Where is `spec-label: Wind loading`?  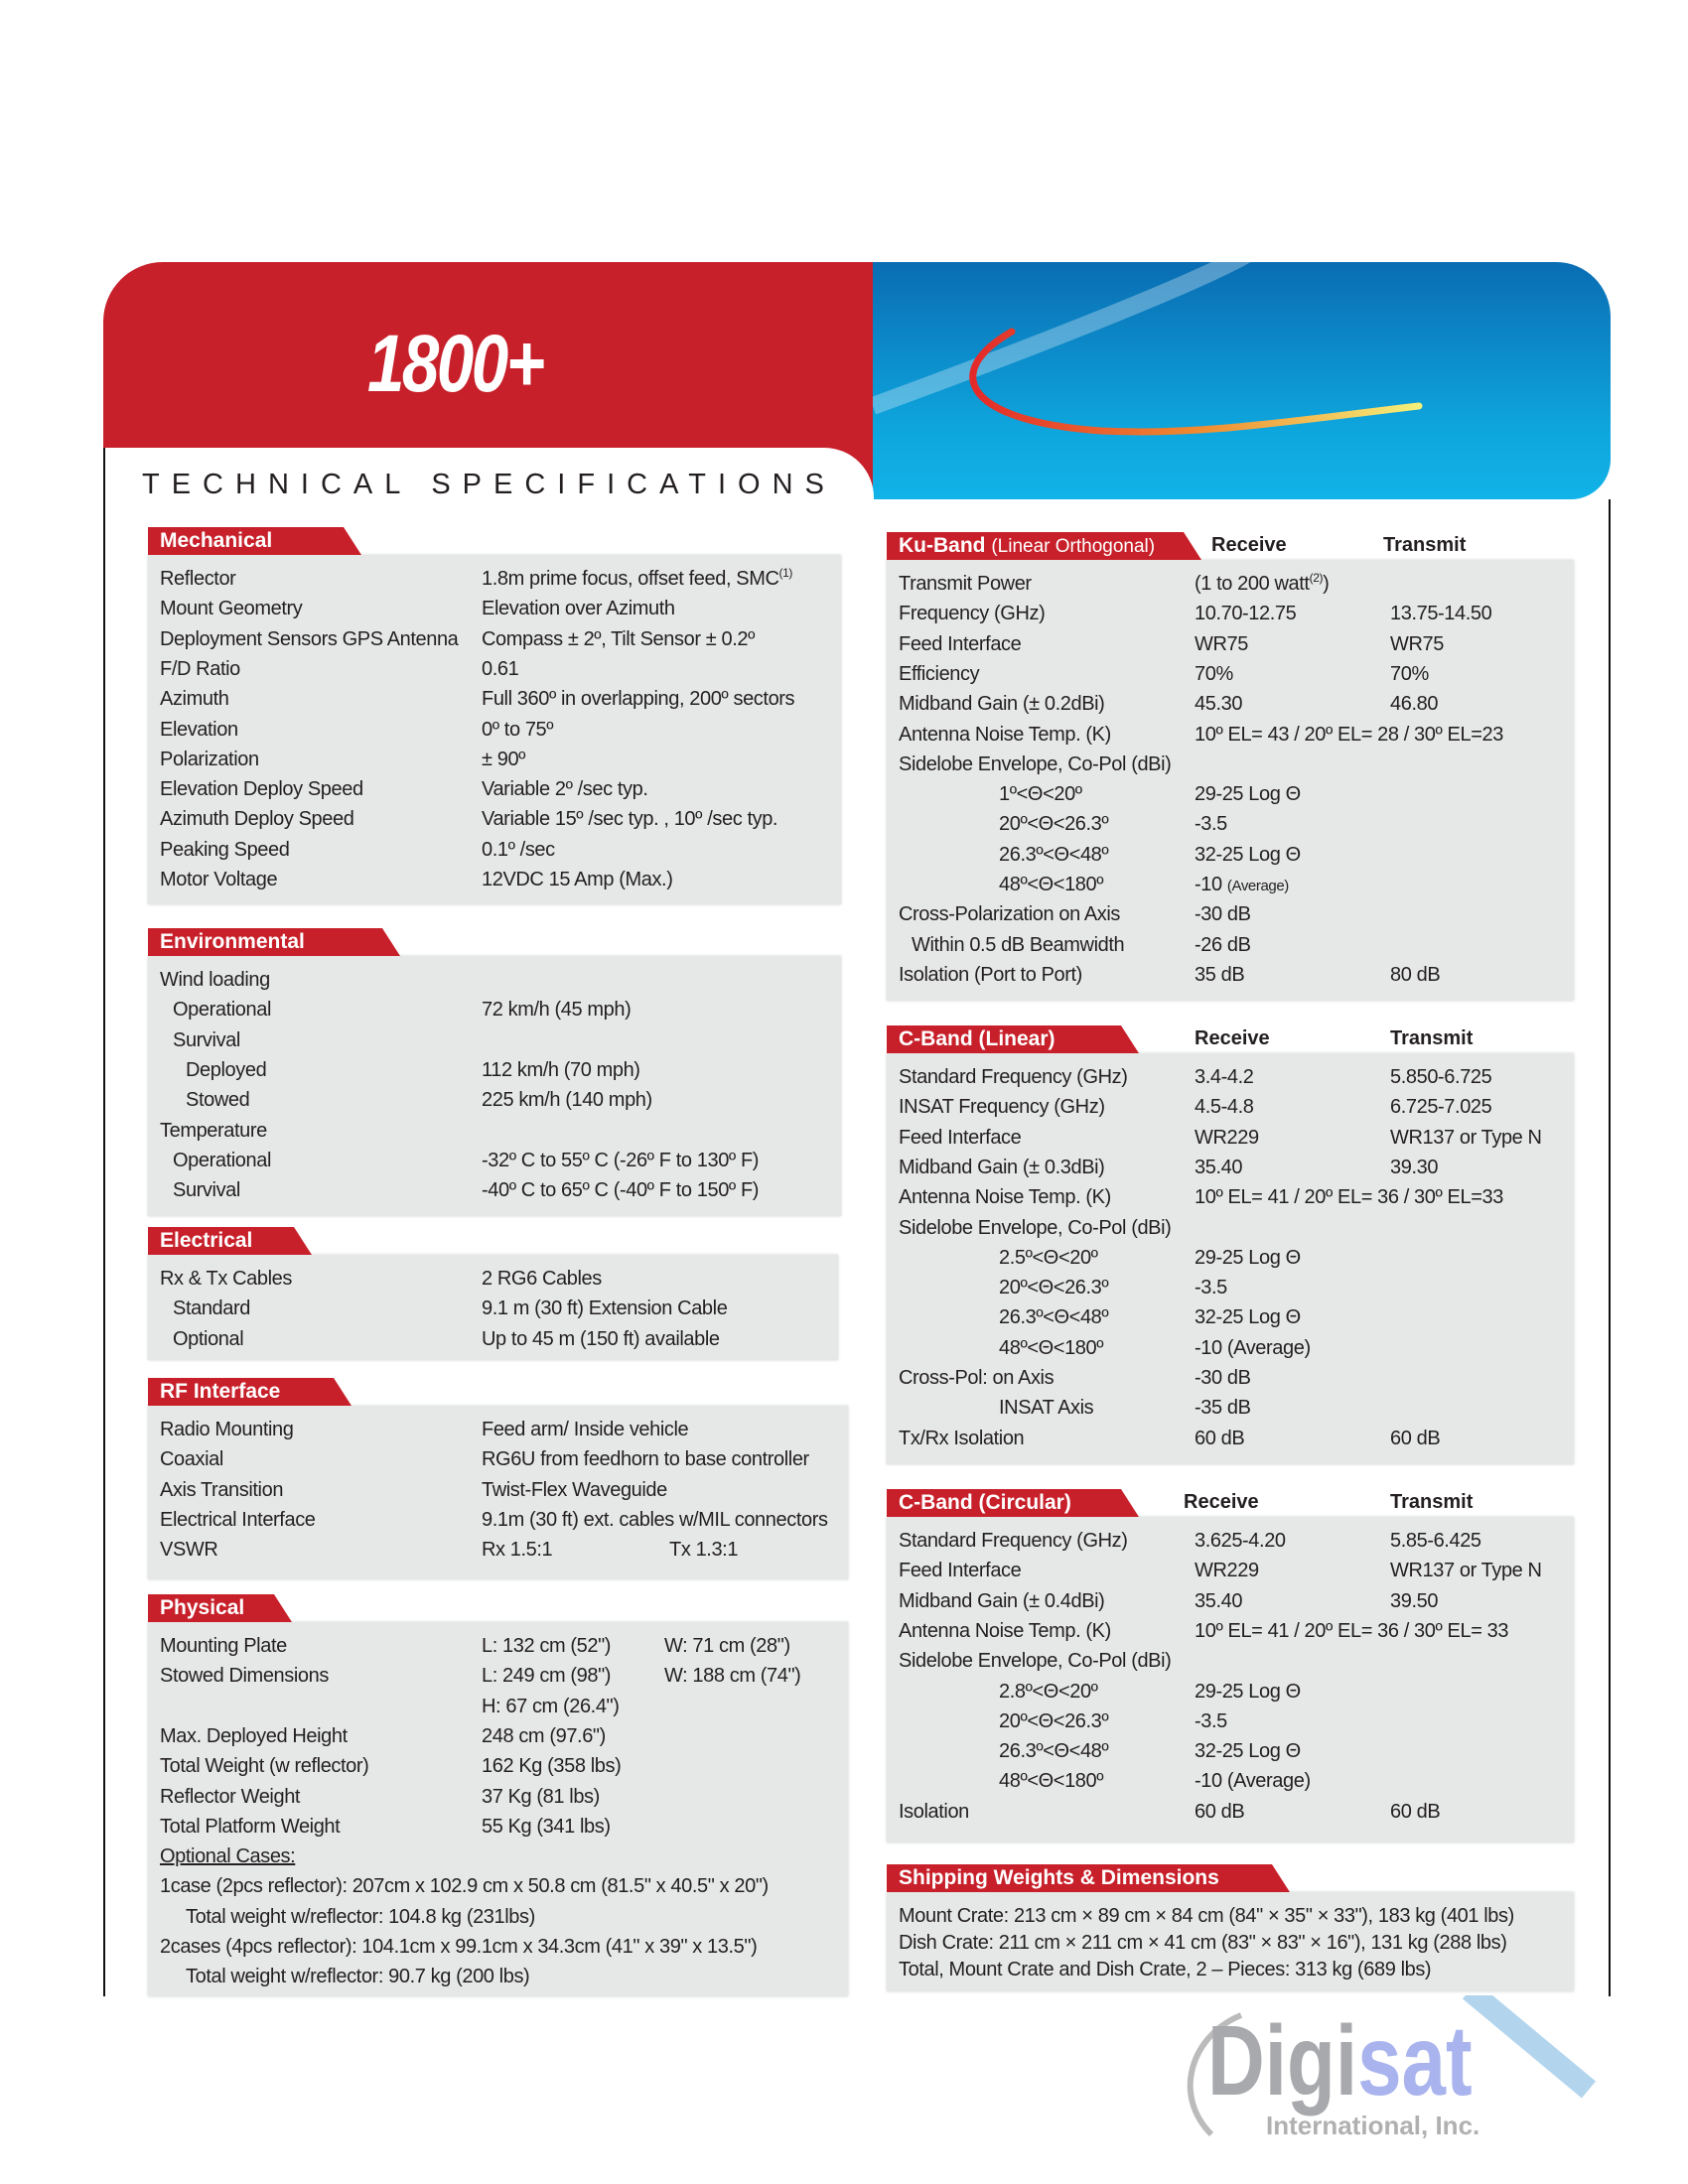 spec-label: Wind loading is located at coordinates (215, 980).